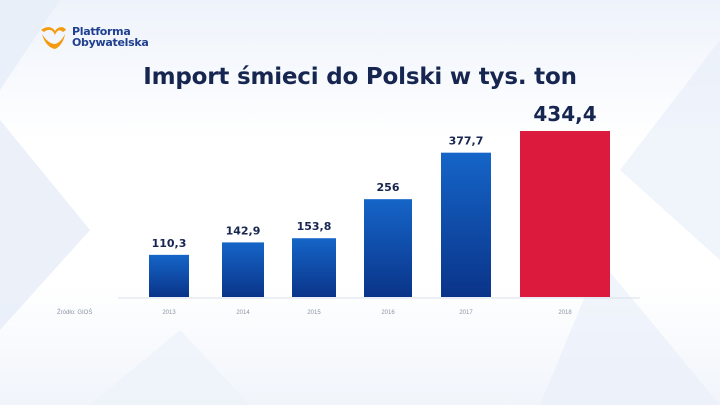 This screenshot has height=405, width=720. I want to click on tick-label-2018: 2018, so click(565, 313).